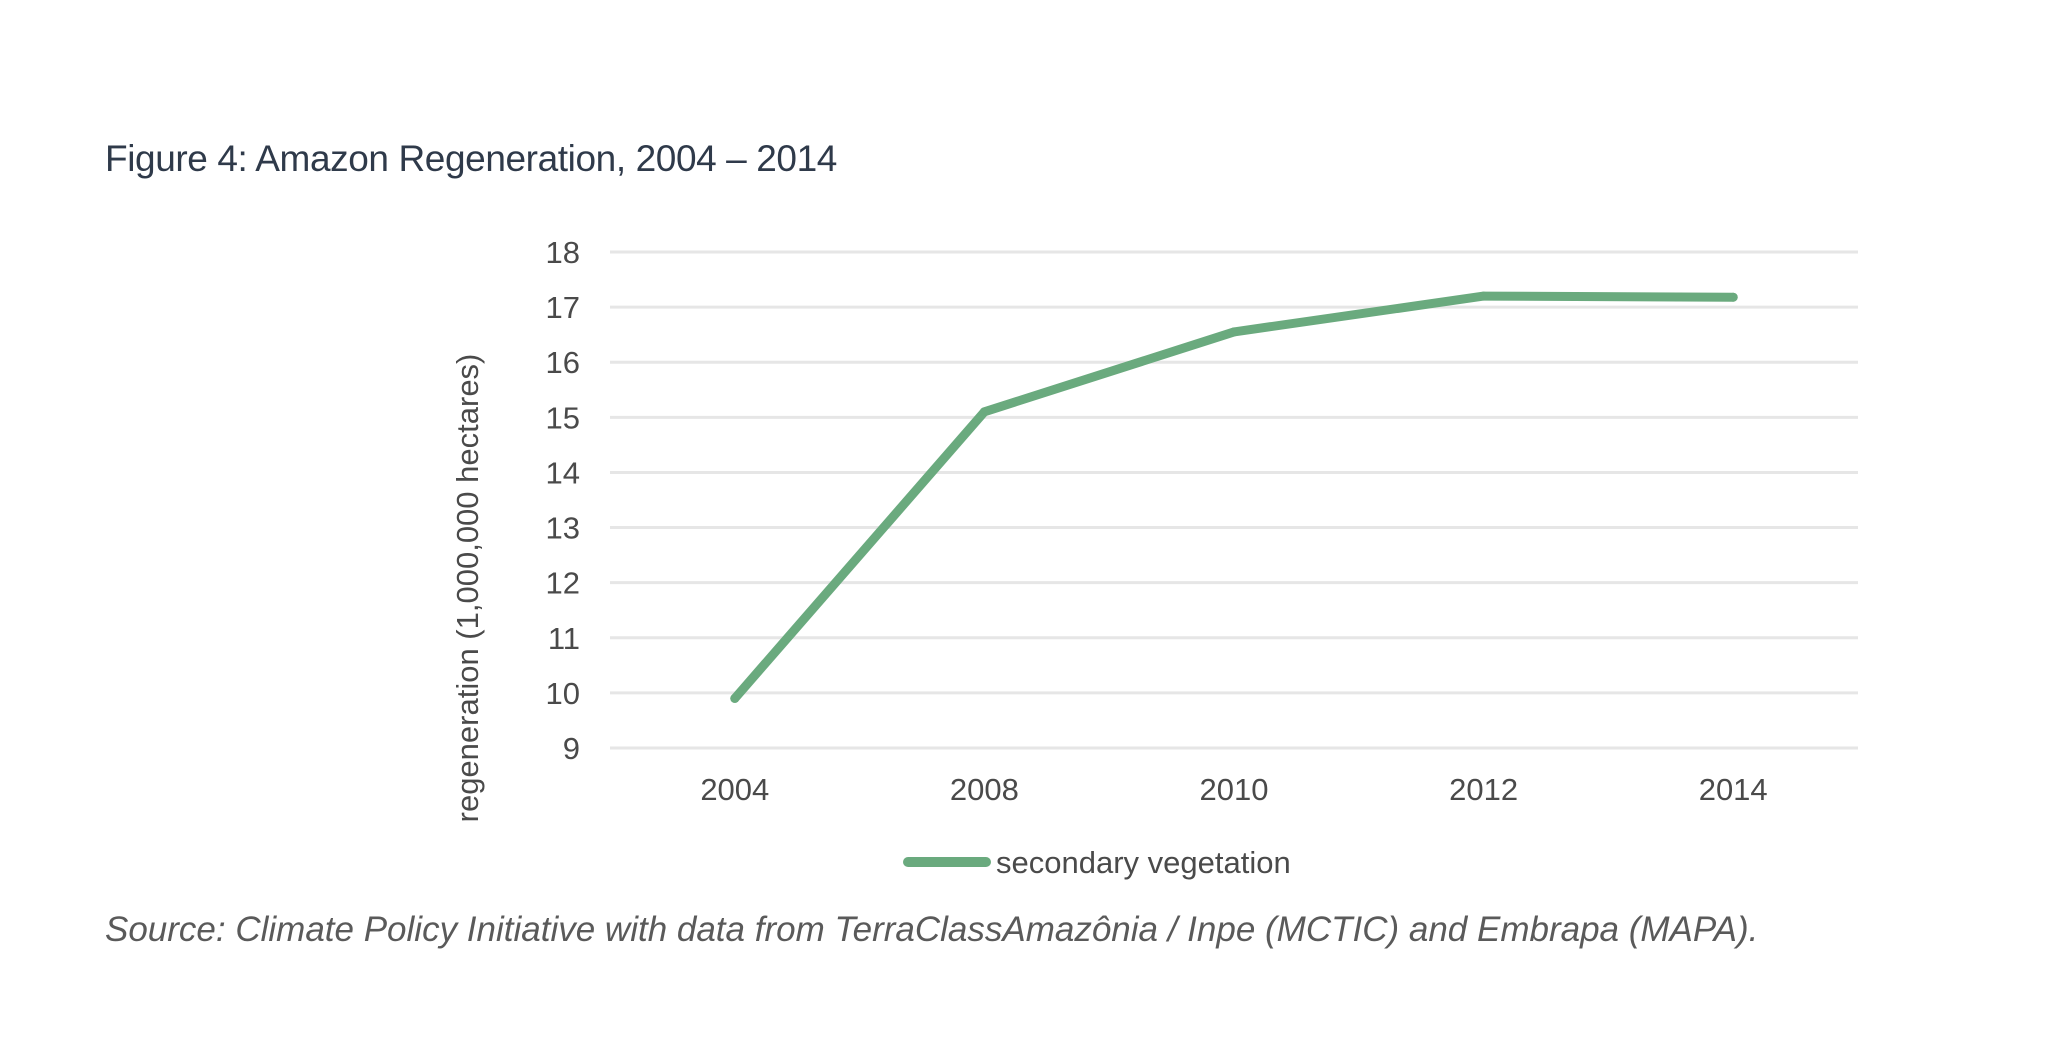 The width and height of the screenshot is (2047, 1040). I want to click on y-tick-label: 15, so click(563, 417).